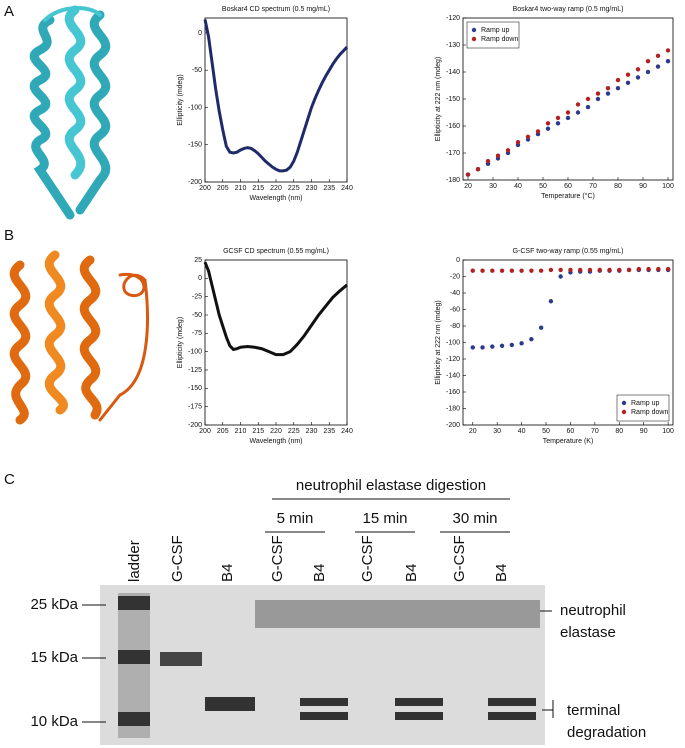 This screenshot has height=748, width=685. What do you see at coordinates (70, 112) in the screenshot?
I see `protein-a` at bounding box center [70, 112].